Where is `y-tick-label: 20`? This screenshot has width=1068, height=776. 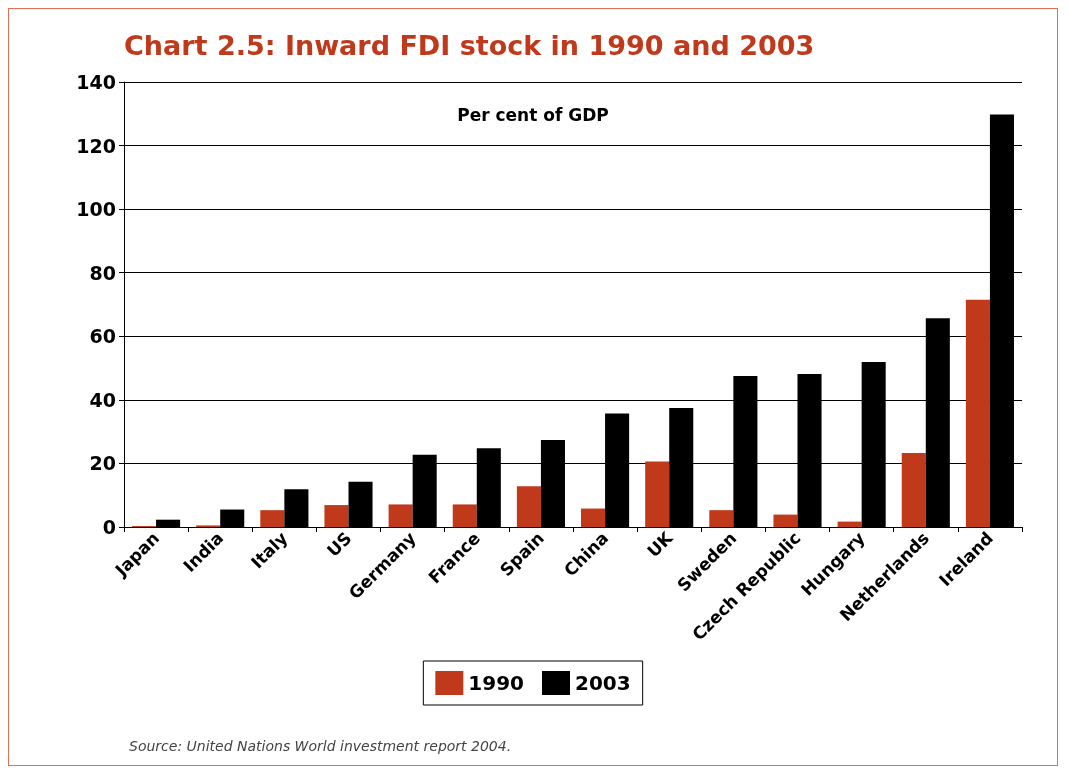 y-tick-label: 20 is located at coordinates (102, 463).